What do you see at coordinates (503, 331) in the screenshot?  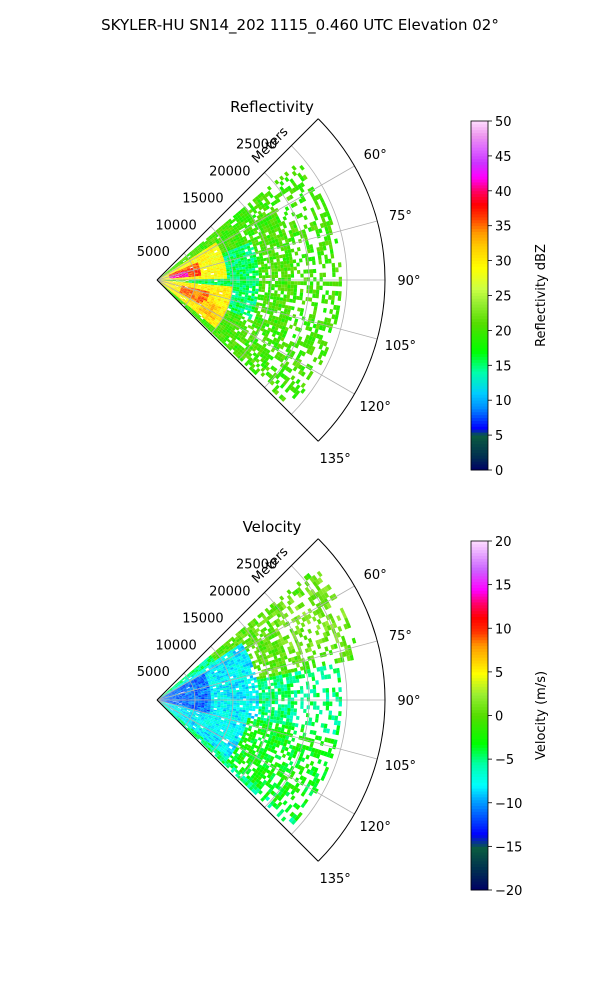 I see `colorbar-tick-label: 20` at bounding box center [503, 331].